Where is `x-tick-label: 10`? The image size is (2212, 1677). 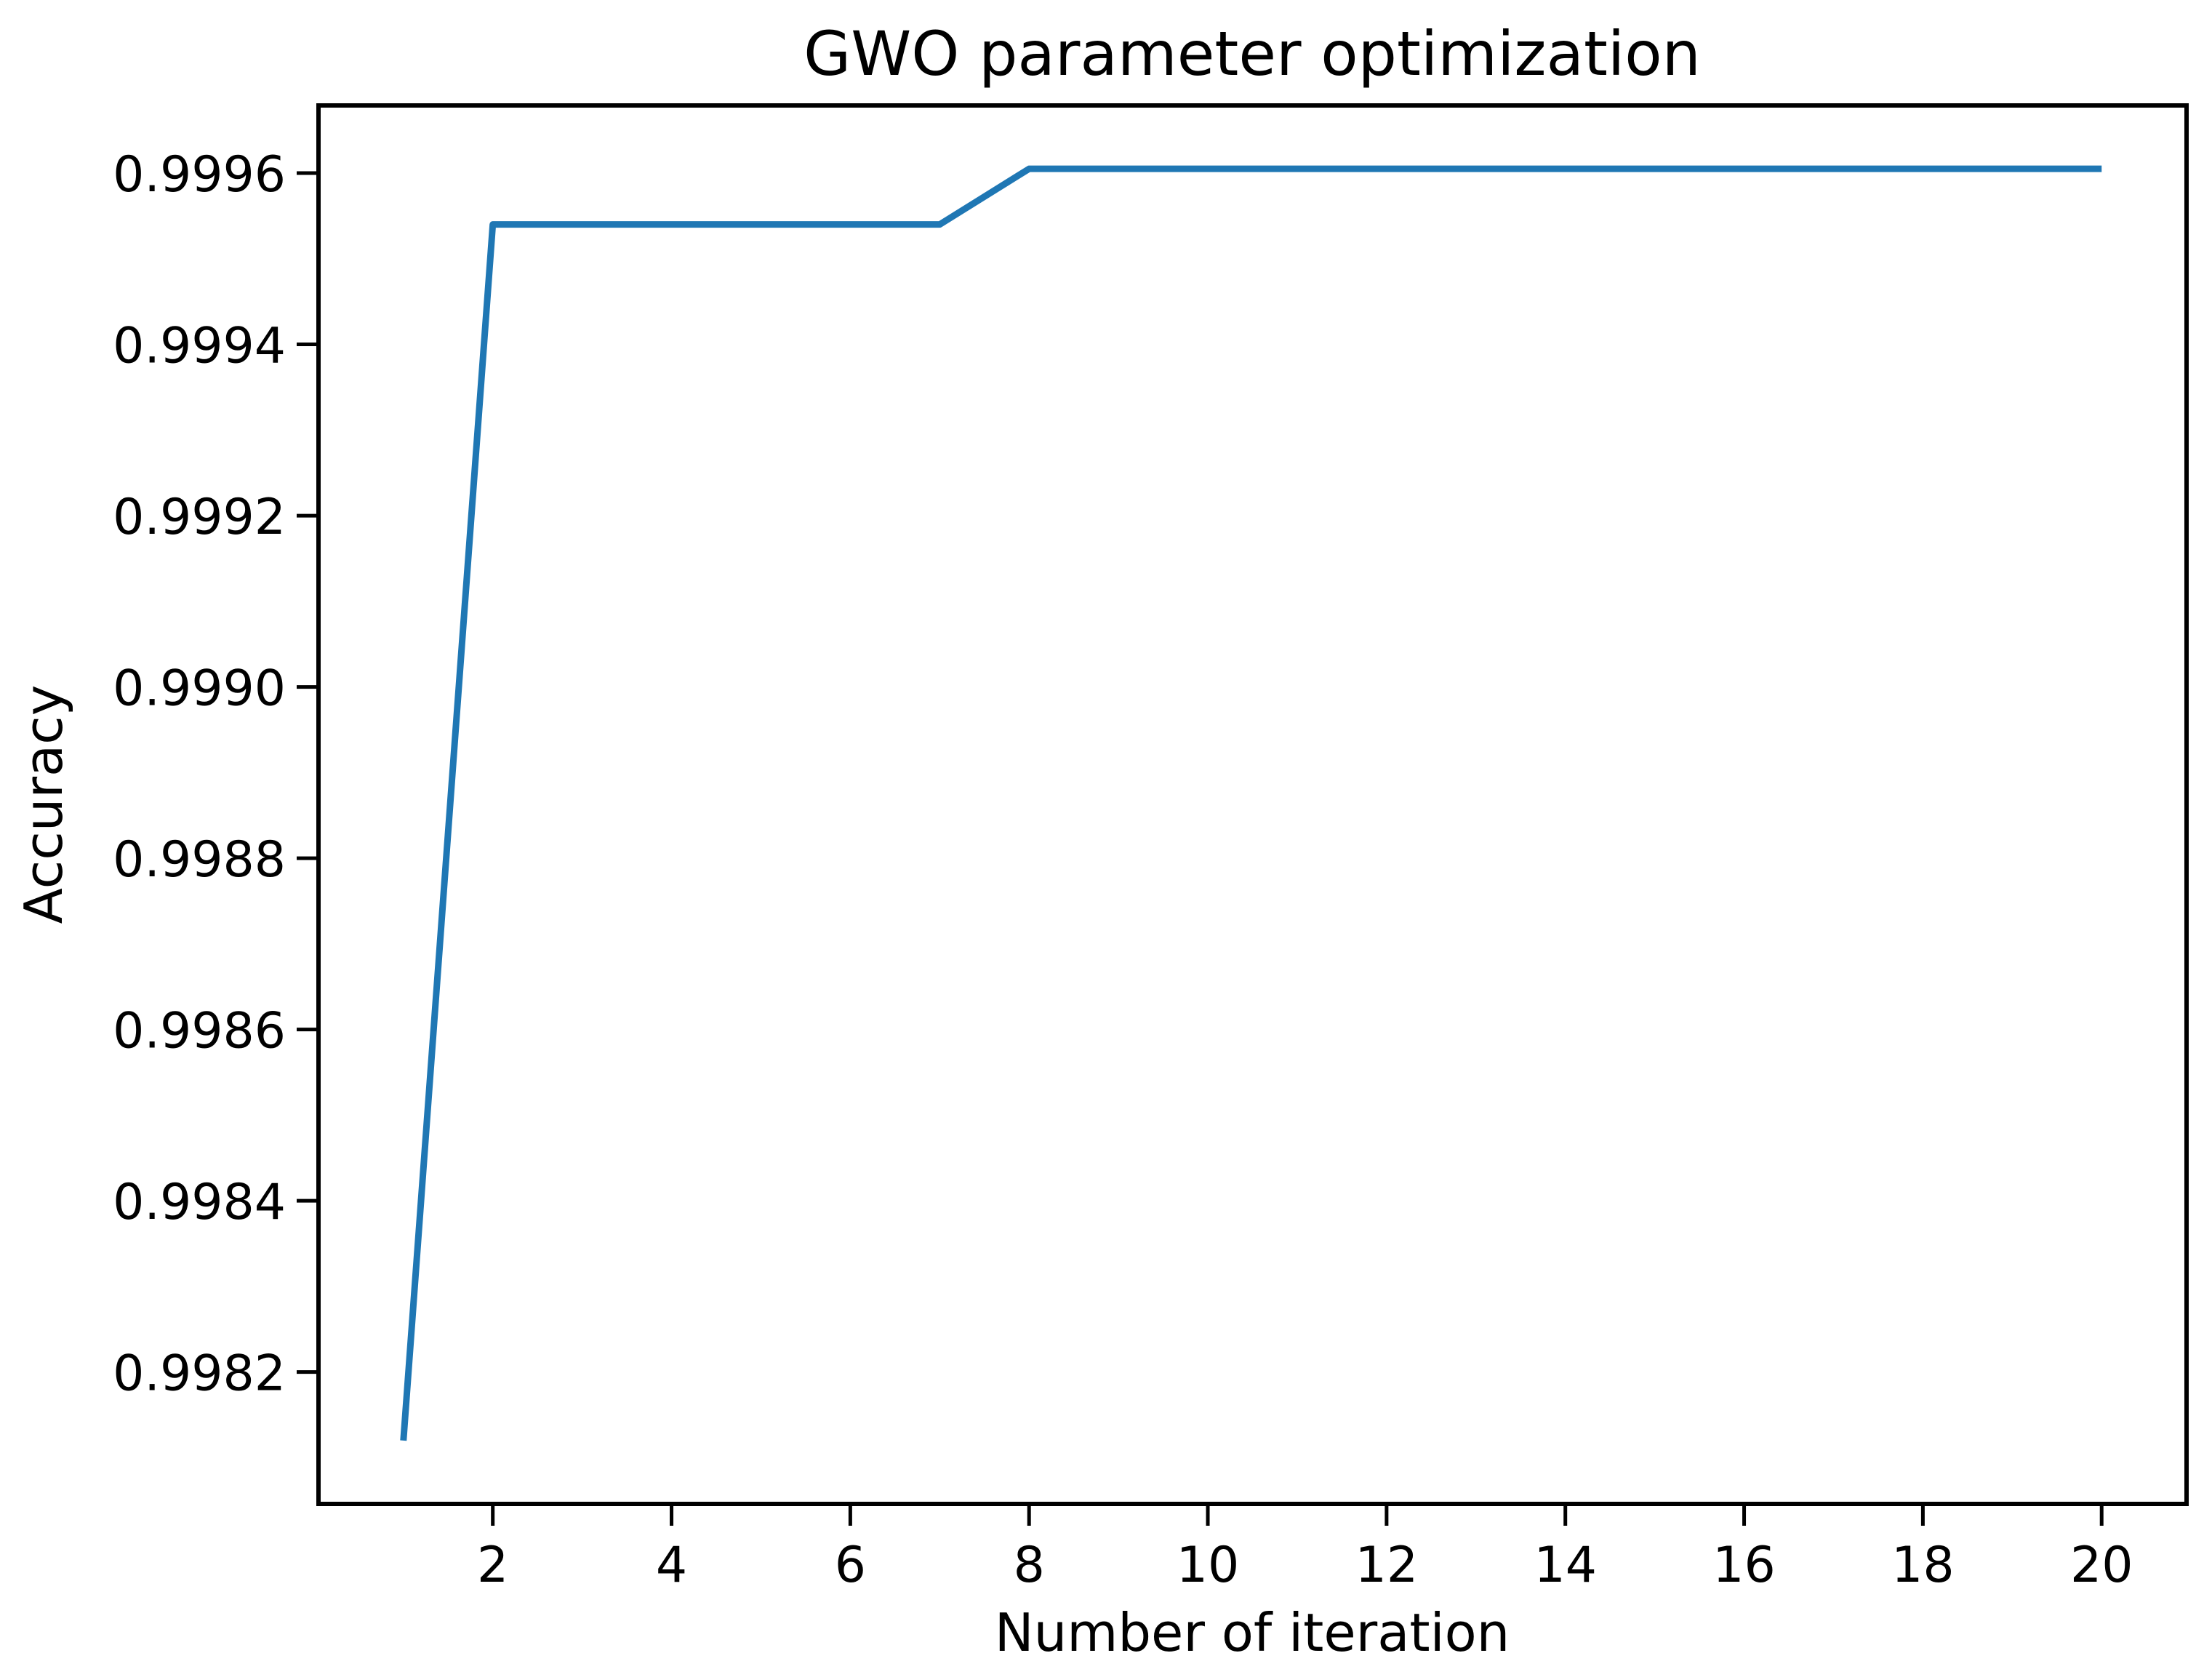
x-tick-label: 10 is located at coordinates (1208, 1566).